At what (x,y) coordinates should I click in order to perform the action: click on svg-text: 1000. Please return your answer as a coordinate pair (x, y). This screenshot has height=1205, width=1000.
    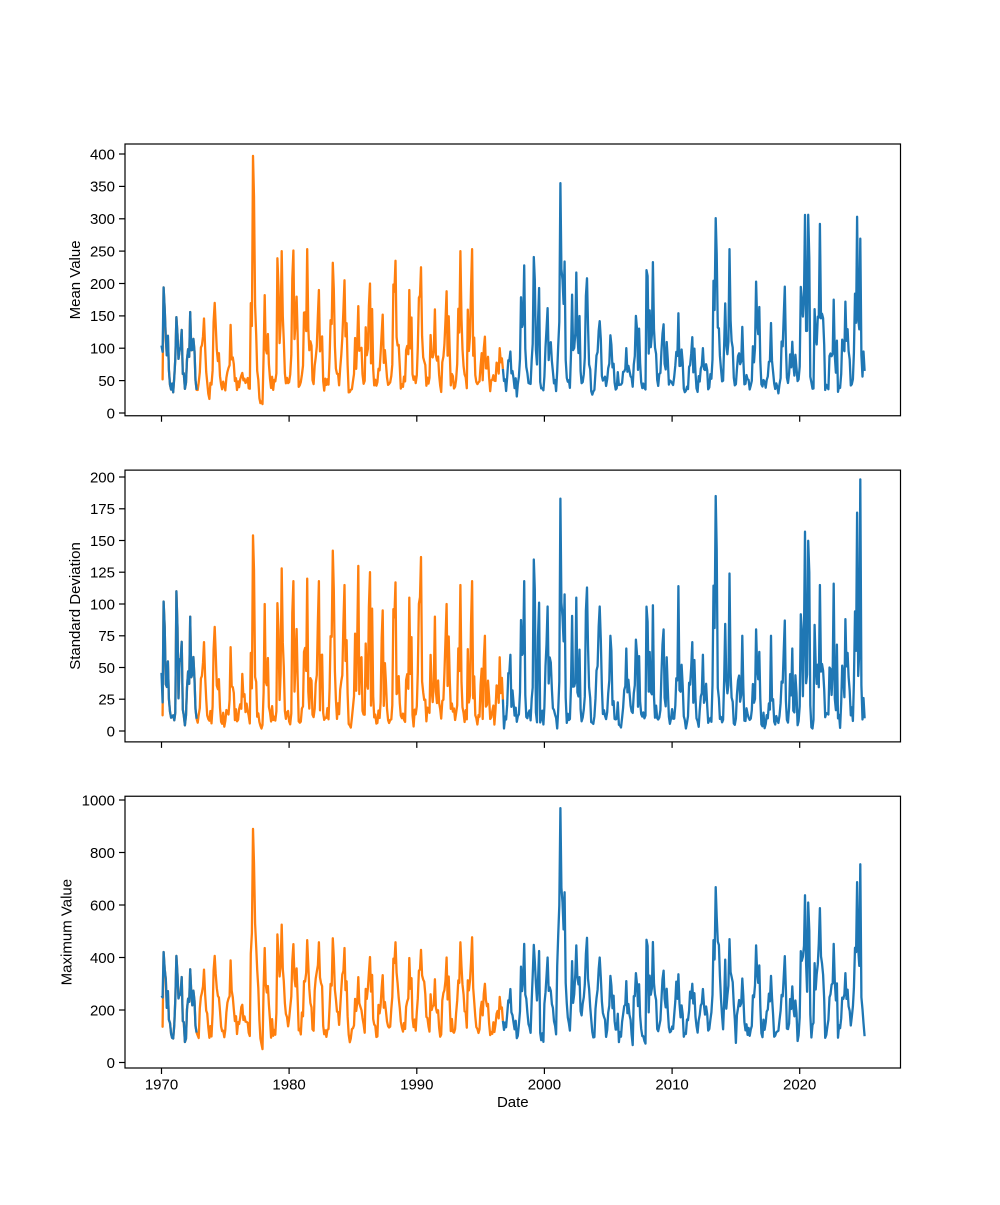
    Looking at the image, I should click on (98, 800).